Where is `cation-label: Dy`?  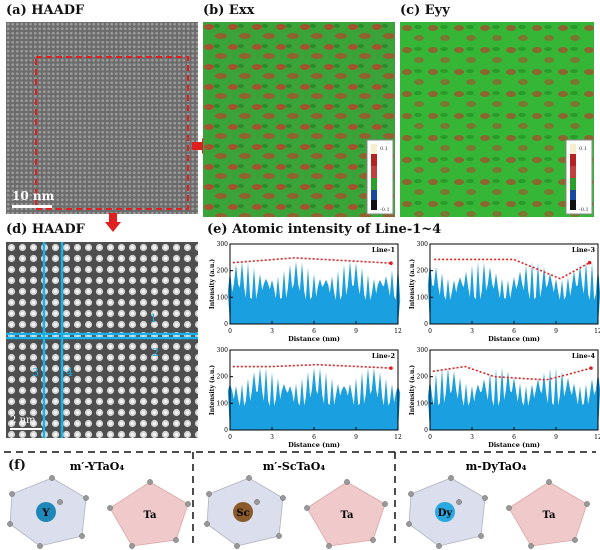 cation-label: Dy is located at coordinates (446, 513).